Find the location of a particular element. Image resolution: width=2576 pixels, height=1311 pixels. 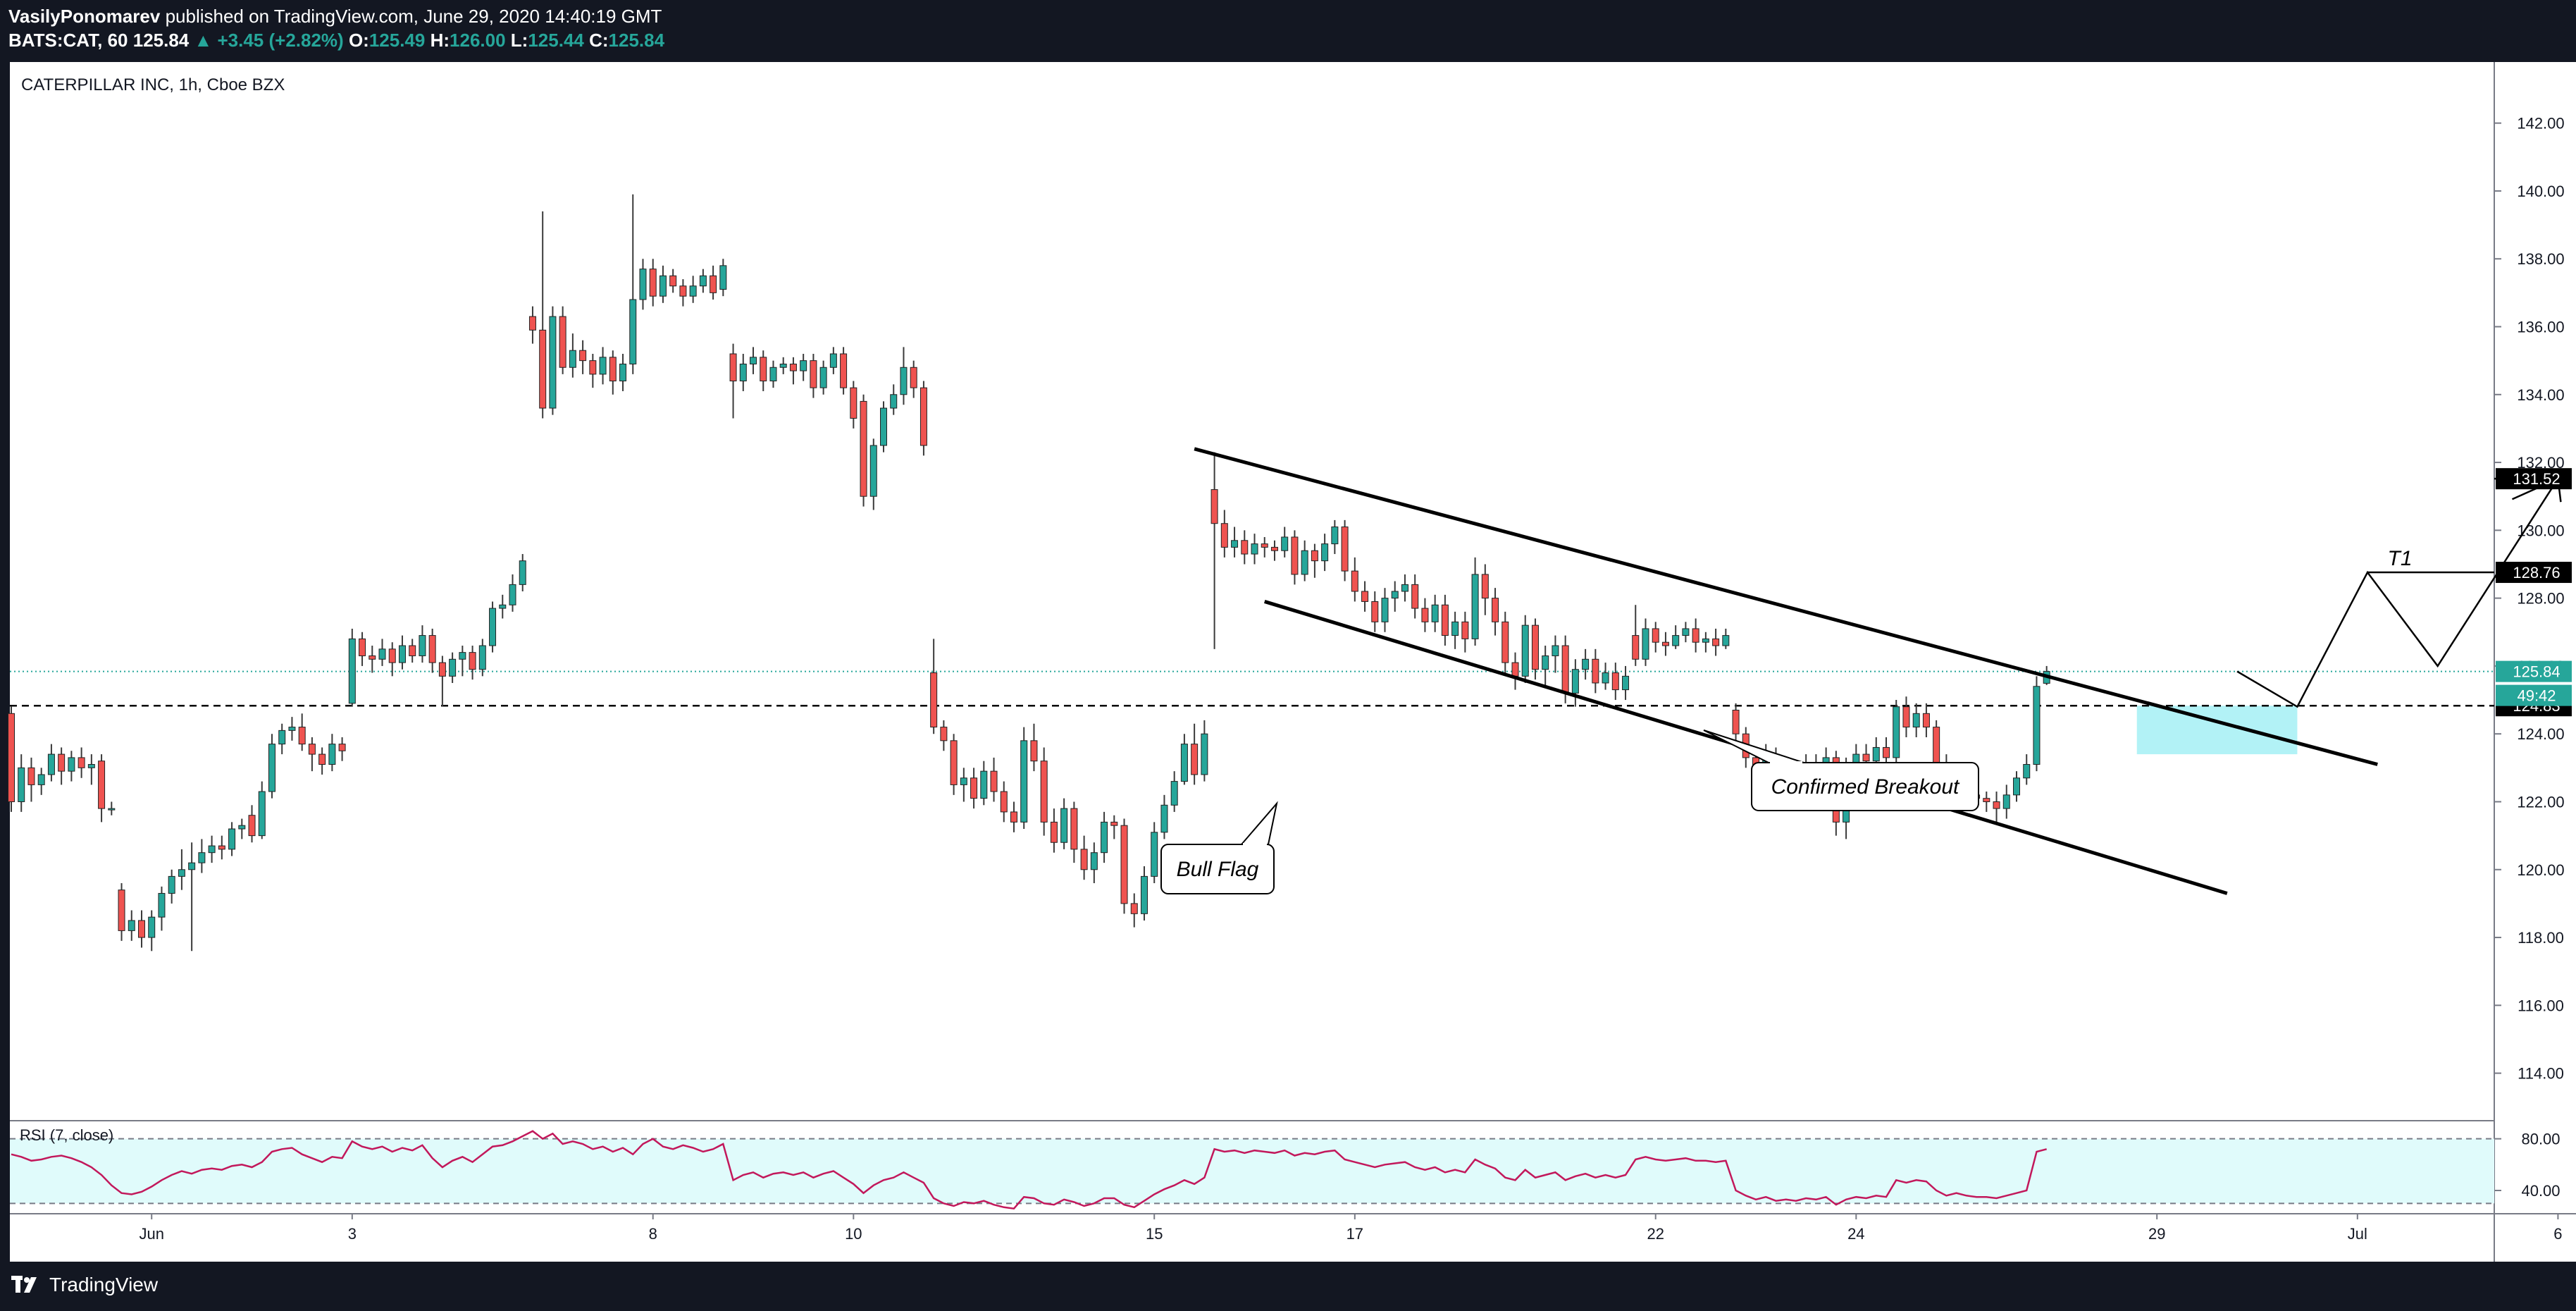

symbol-label: BATS:CAT, 60 is located at coordinates (68, 40).